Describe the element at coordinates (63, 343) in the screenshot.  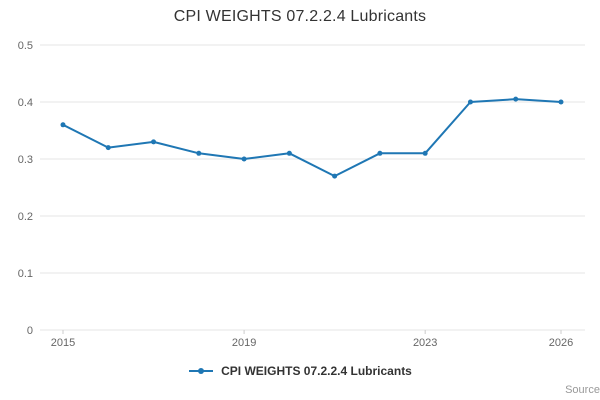
I see `x-axis-tick-label: 2015` at that location.